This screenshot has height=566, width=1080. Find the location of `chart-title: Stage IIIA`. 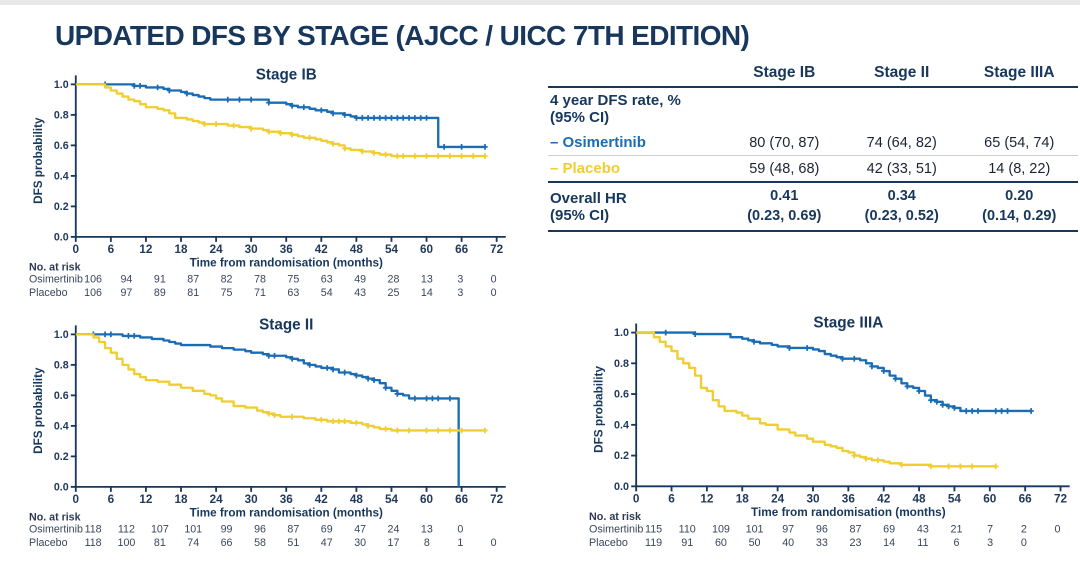

chart-title: Stage IIIA is located at coordinates (848, 322).